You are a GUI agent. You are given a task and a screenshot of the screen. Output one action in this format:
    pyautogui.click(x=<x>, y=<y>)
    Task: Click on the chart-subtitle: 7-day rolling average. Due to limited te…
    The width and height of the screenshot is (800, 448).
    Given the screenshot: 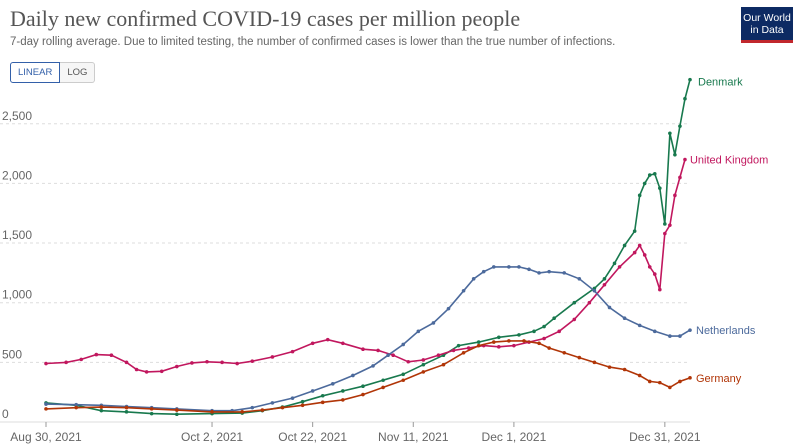 What is the action you would take?
    pyautogui.click(x=313, y=42)
    